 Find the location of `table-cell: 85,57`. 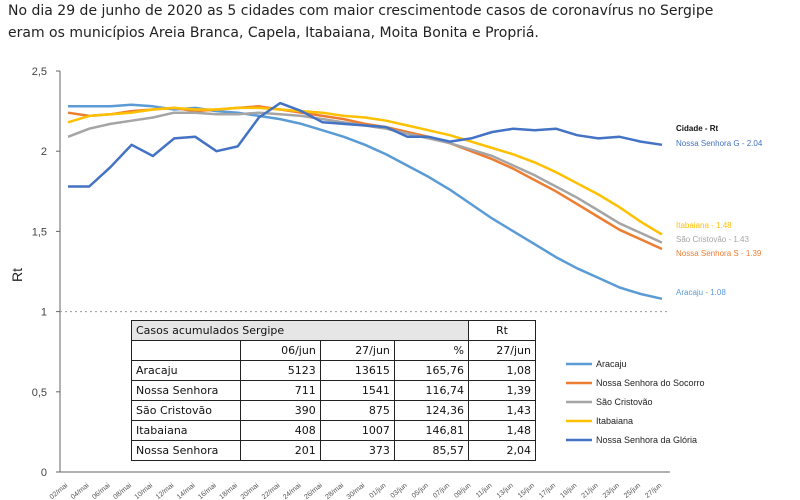

table-cell: 85,57 is located at coordinates (431, 450).